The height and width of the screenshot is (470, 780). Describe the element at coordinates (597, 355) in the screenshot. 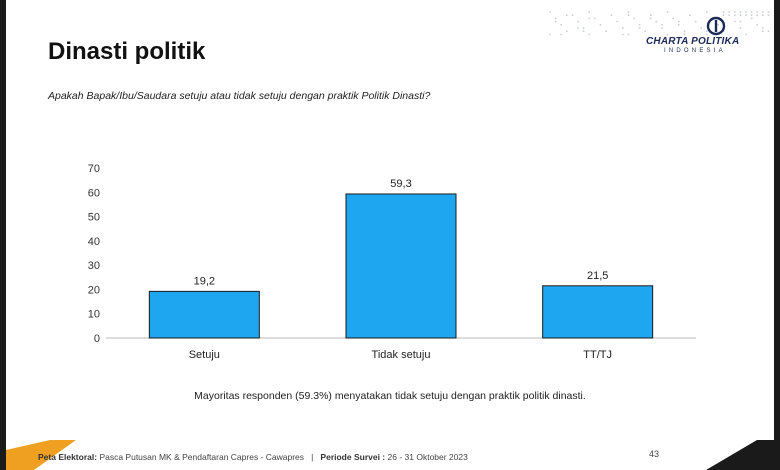

I see `category-label: TT/TJ` at that location.